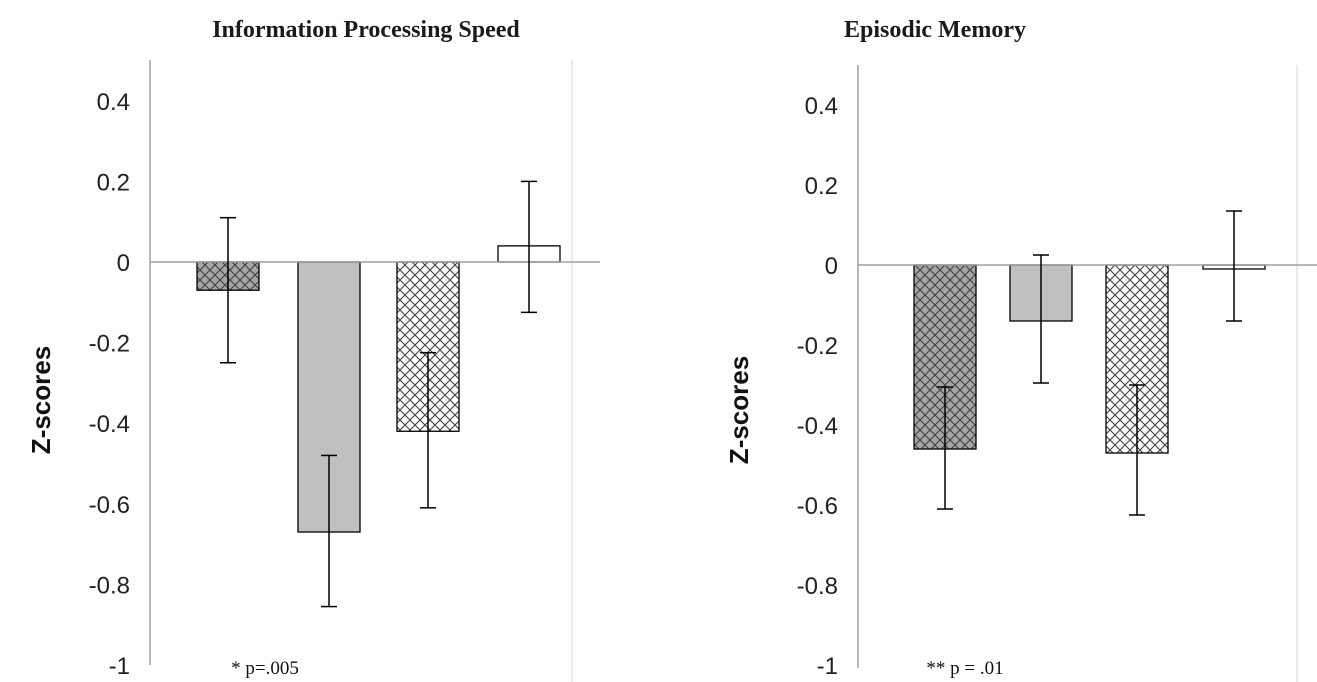  I want to click on significance-note: * p=.005, so click(265, 668).